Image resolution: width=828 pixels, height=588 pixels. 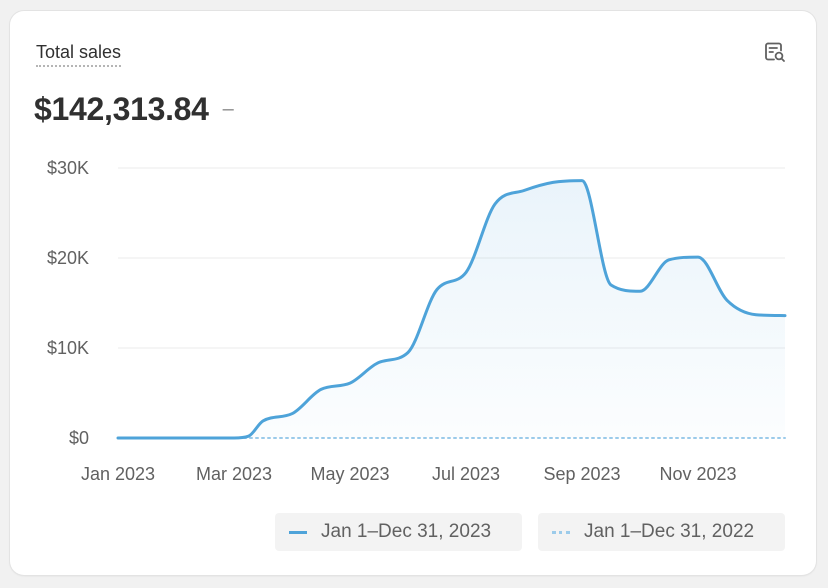 I want to click on x-tick-label: May 2023, so click(x=349, y=474).